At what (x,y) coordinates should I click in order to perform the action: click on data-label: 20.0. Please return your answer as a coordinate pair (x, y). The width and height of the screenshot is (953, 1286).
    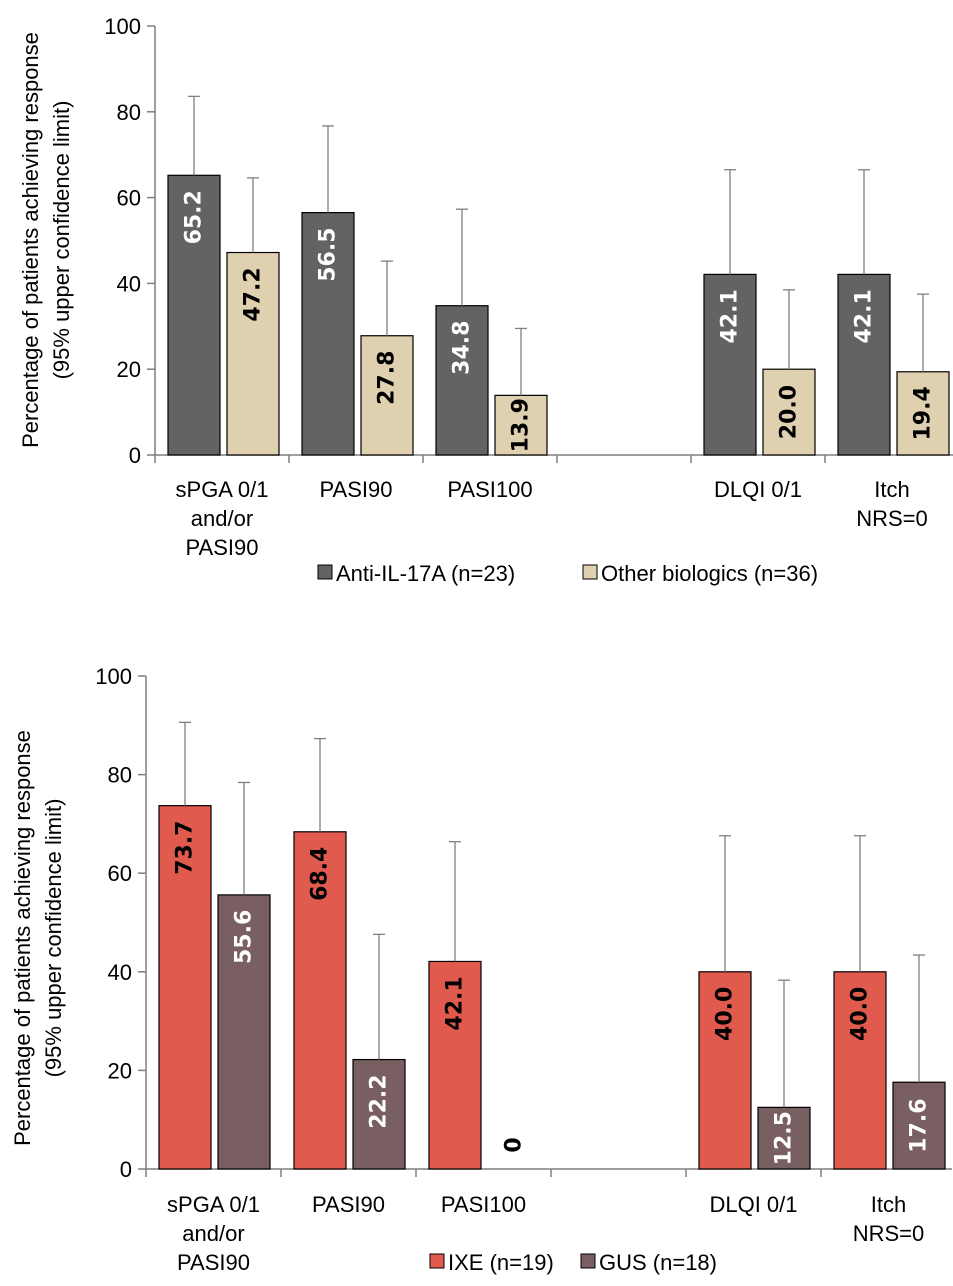
    Looking at the image, I should click on (789, 412).